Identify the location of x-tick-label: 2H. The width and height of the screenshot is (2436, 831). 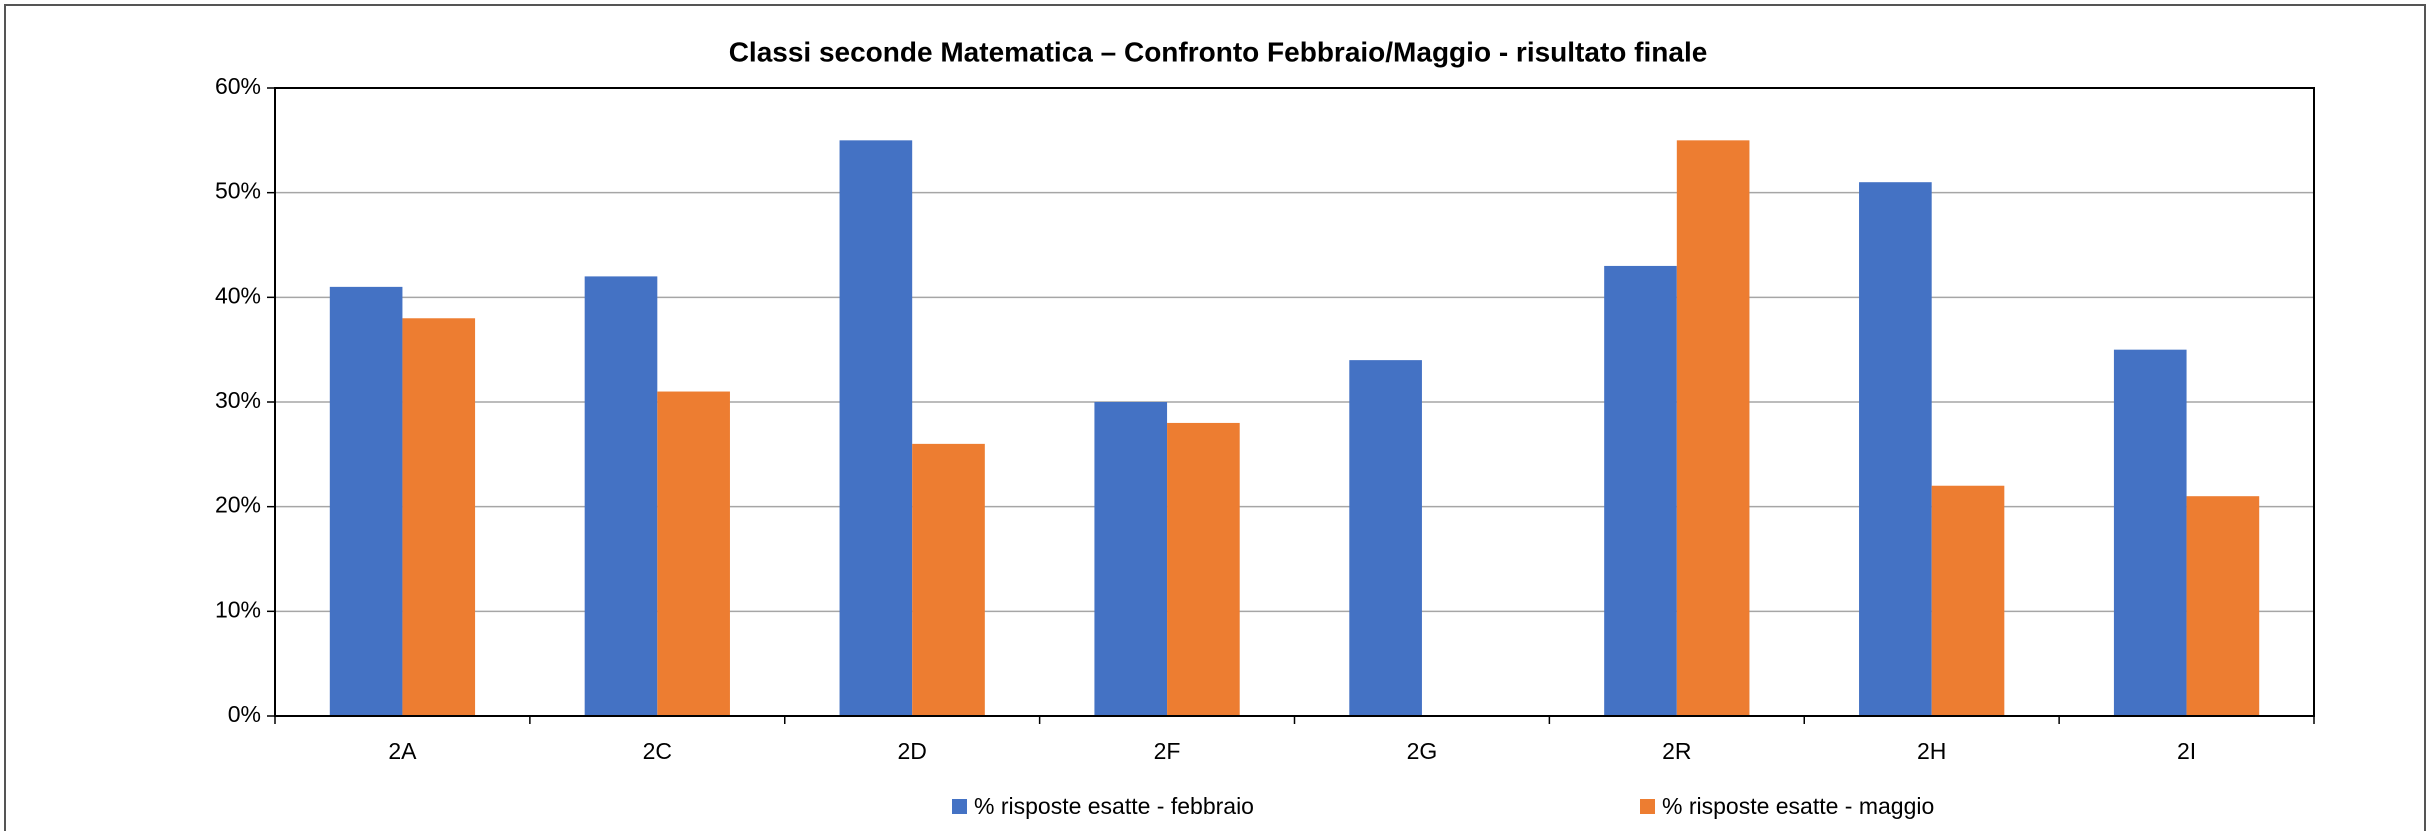
(1931, 751).